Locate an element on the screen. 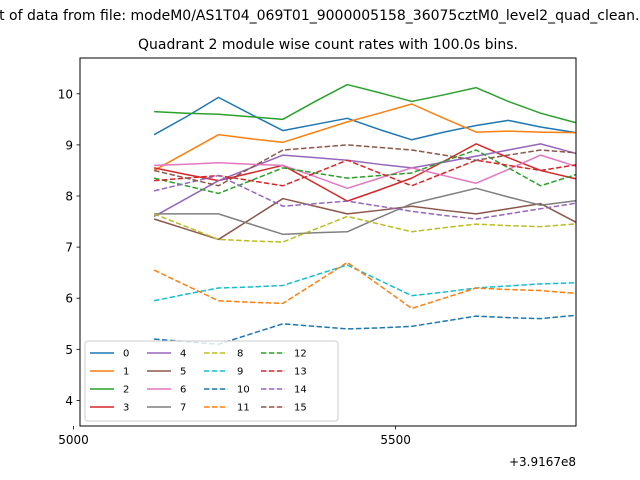  y-tick-label: 8 is located at coordinates (69, 197).